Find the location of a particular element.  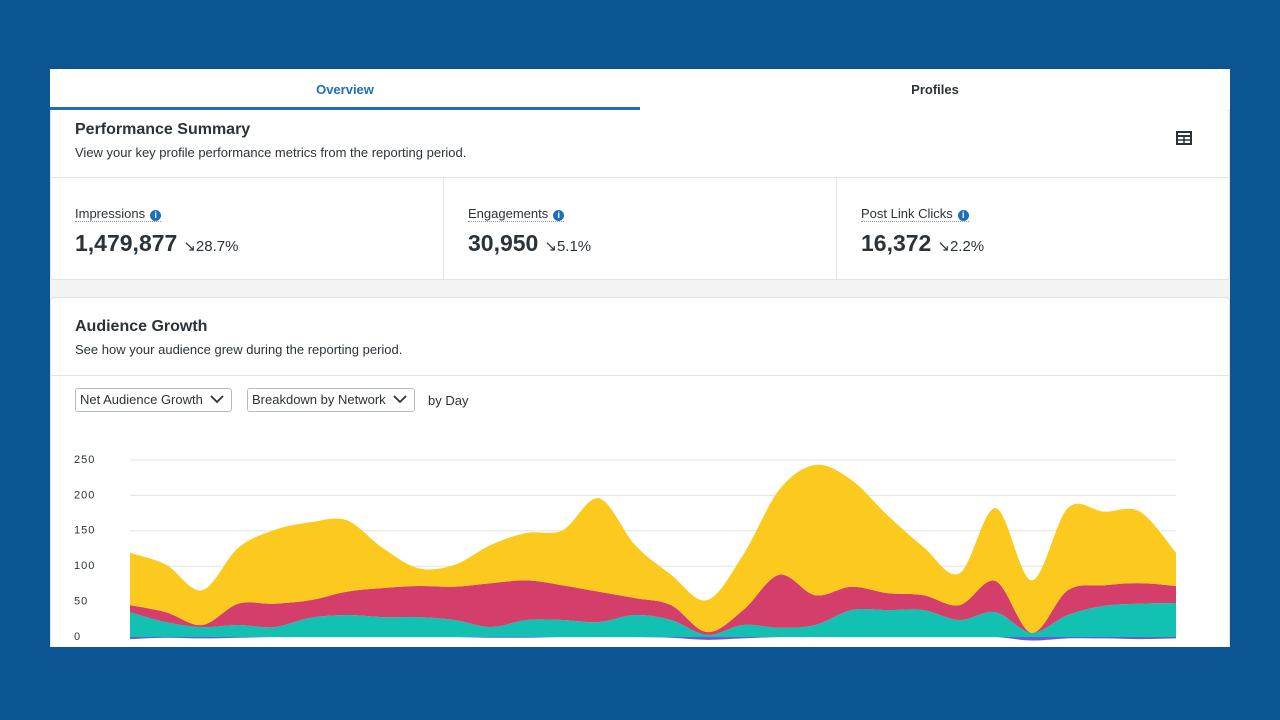

table-view-icon is located at coordinates (1184, 138).